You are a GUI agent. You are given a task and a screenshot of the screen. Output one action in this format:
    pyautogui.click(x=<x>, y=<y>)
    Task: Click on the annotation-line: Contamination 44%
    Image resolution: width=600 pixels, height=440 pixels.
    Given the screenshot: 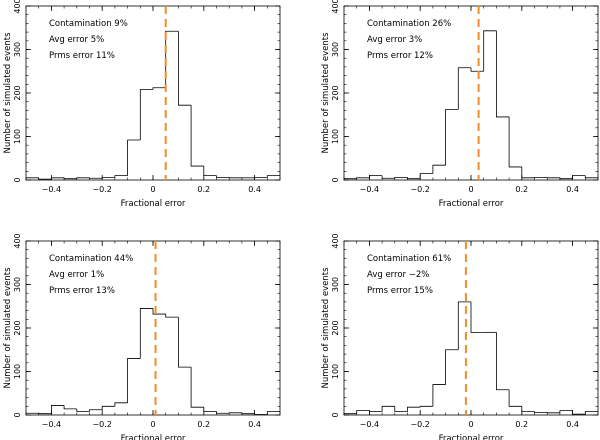 What is the action you would take?
    pyautogui.click(x=91, y=259)
    